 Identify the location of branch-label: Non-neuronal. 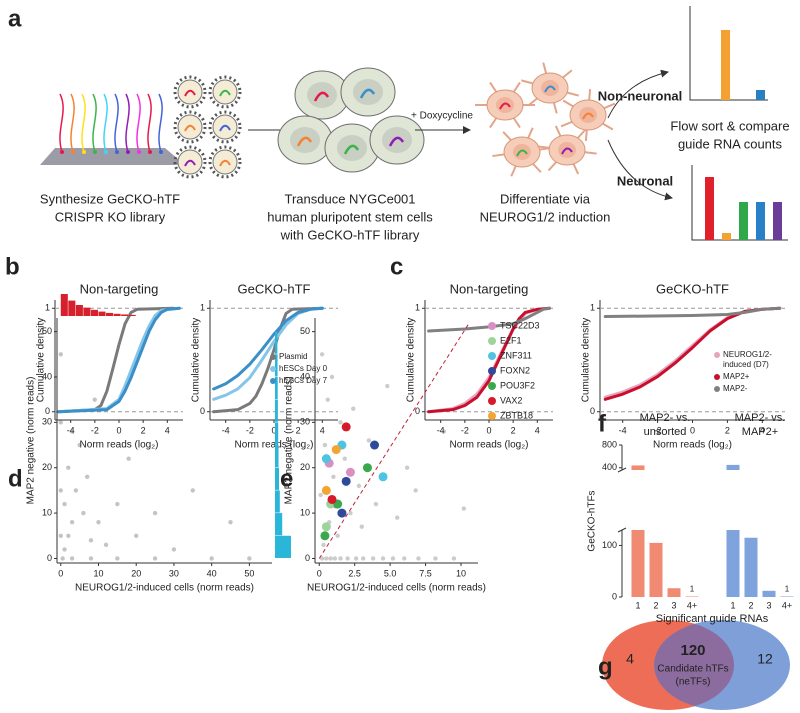
(640, 95).